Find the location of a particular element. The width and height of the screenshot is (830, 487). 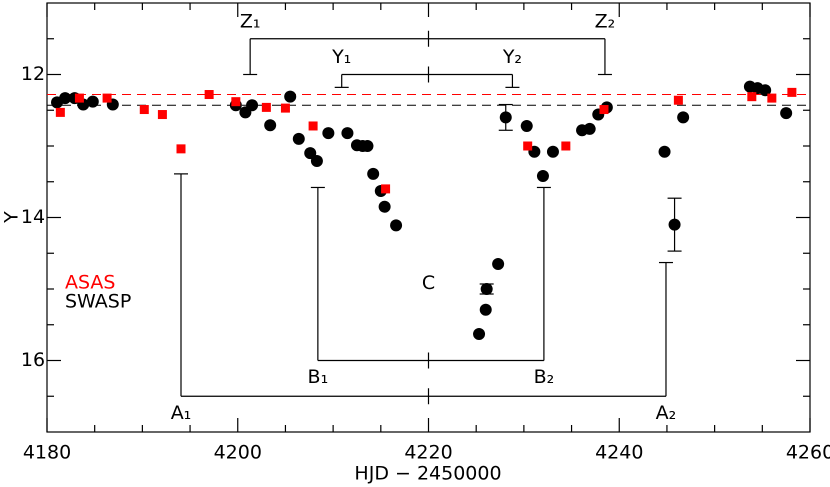

y-tick-label: 16 is located at coordinates (33, 360).